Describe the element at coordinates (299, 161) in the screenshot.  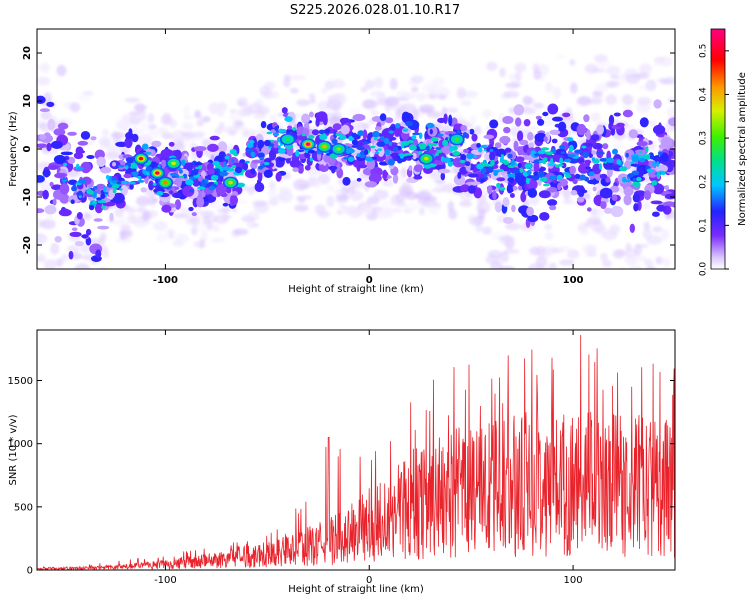
I see `heatmap-hot-layer` at that location.